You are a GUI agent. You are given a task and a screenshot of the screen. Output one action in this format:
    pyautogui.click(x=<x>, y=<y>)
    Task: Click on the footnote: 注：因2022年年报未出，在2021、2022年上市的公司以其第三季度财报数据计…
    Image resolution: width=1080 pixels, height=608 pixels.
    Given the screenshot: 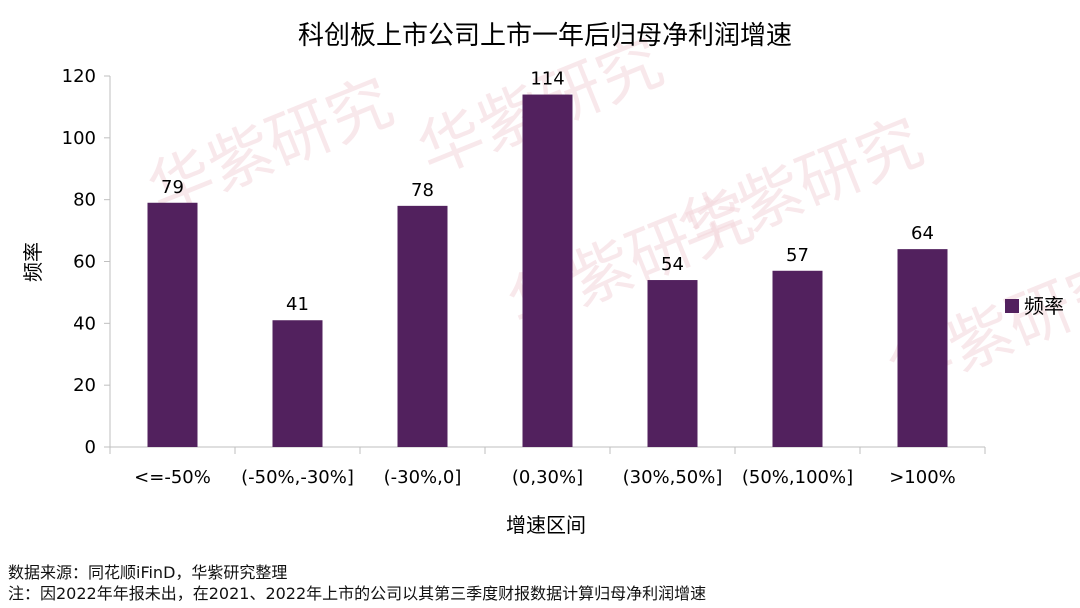 What is the action you would take?
    pyautogui.click(x=357, y=593)
    